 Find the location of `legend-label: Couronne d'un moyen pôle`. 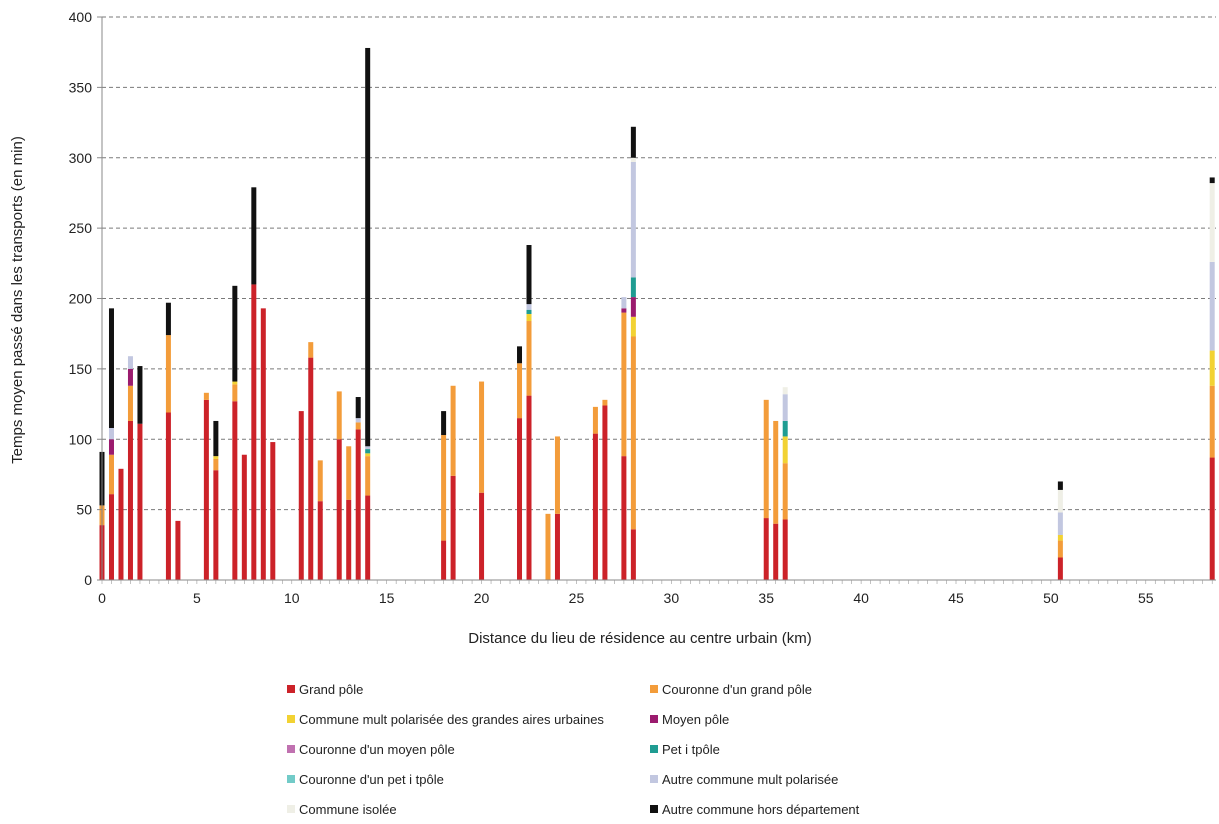

legend-label: Couronne d'un moyen pôle is located at coordinates (377, 749).